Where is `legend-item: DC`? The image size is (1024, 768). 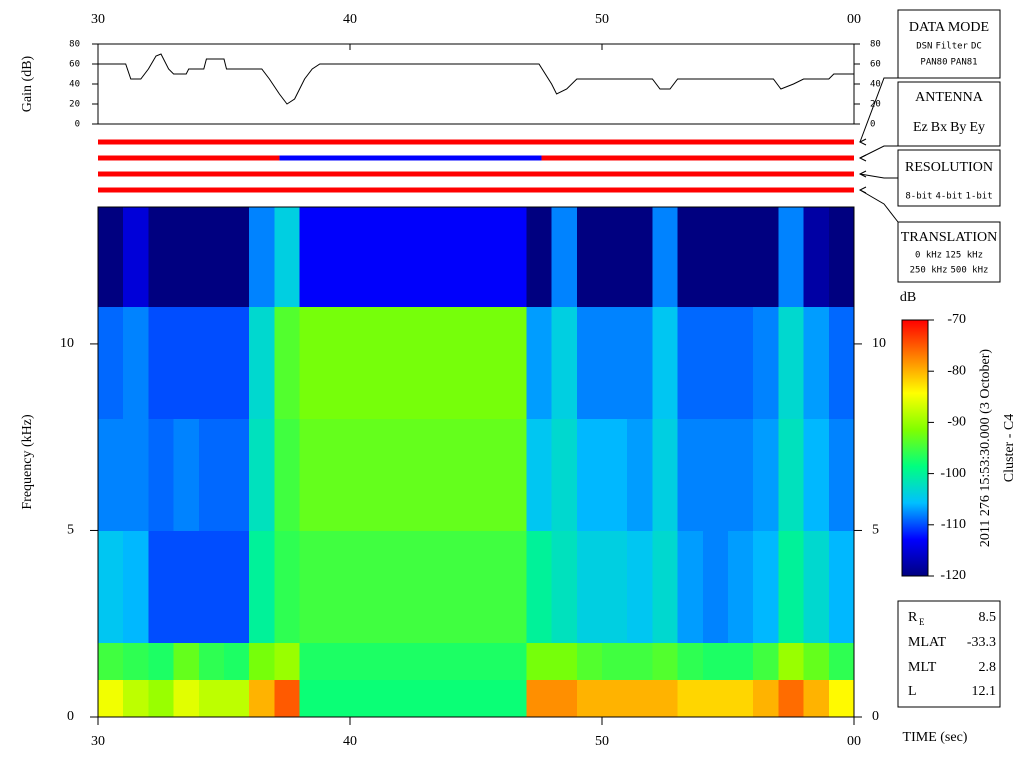 legend-item: DC is located at coordinates (976, 47).